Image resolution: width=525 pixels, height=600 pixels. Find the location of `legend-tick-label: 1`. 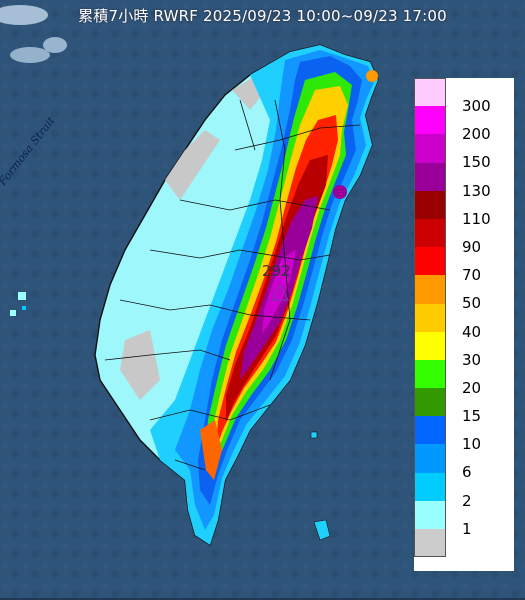

legend-tick-label: 1 is located at coordinates (467, 528).